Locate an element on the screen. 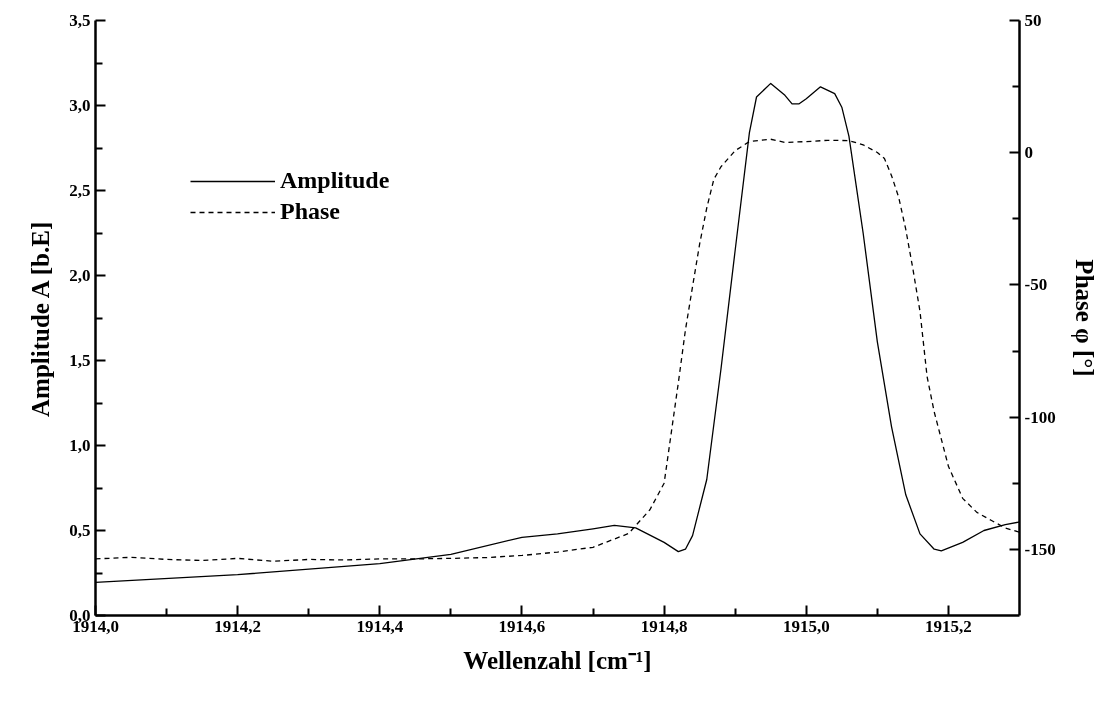 The image size is (1111, 702). y-axis-title: Amplitude A [b.E] is located at coordinates (41, 319).